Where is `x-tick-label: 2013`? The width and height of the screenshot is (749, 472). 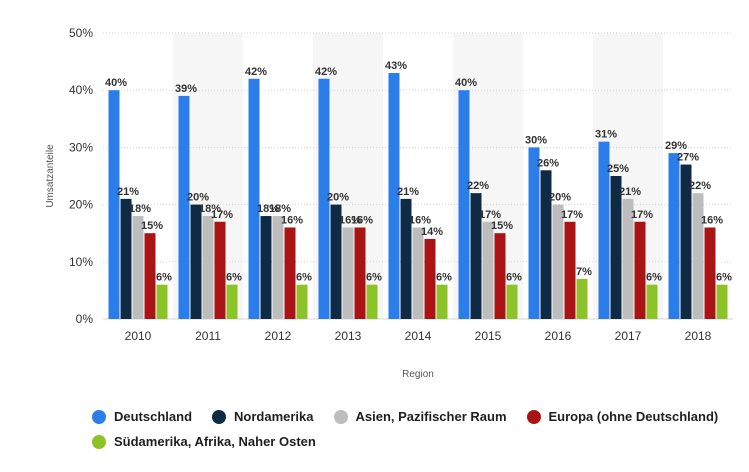 x-tick-label: 2013 is located at coordinates (348, 336).